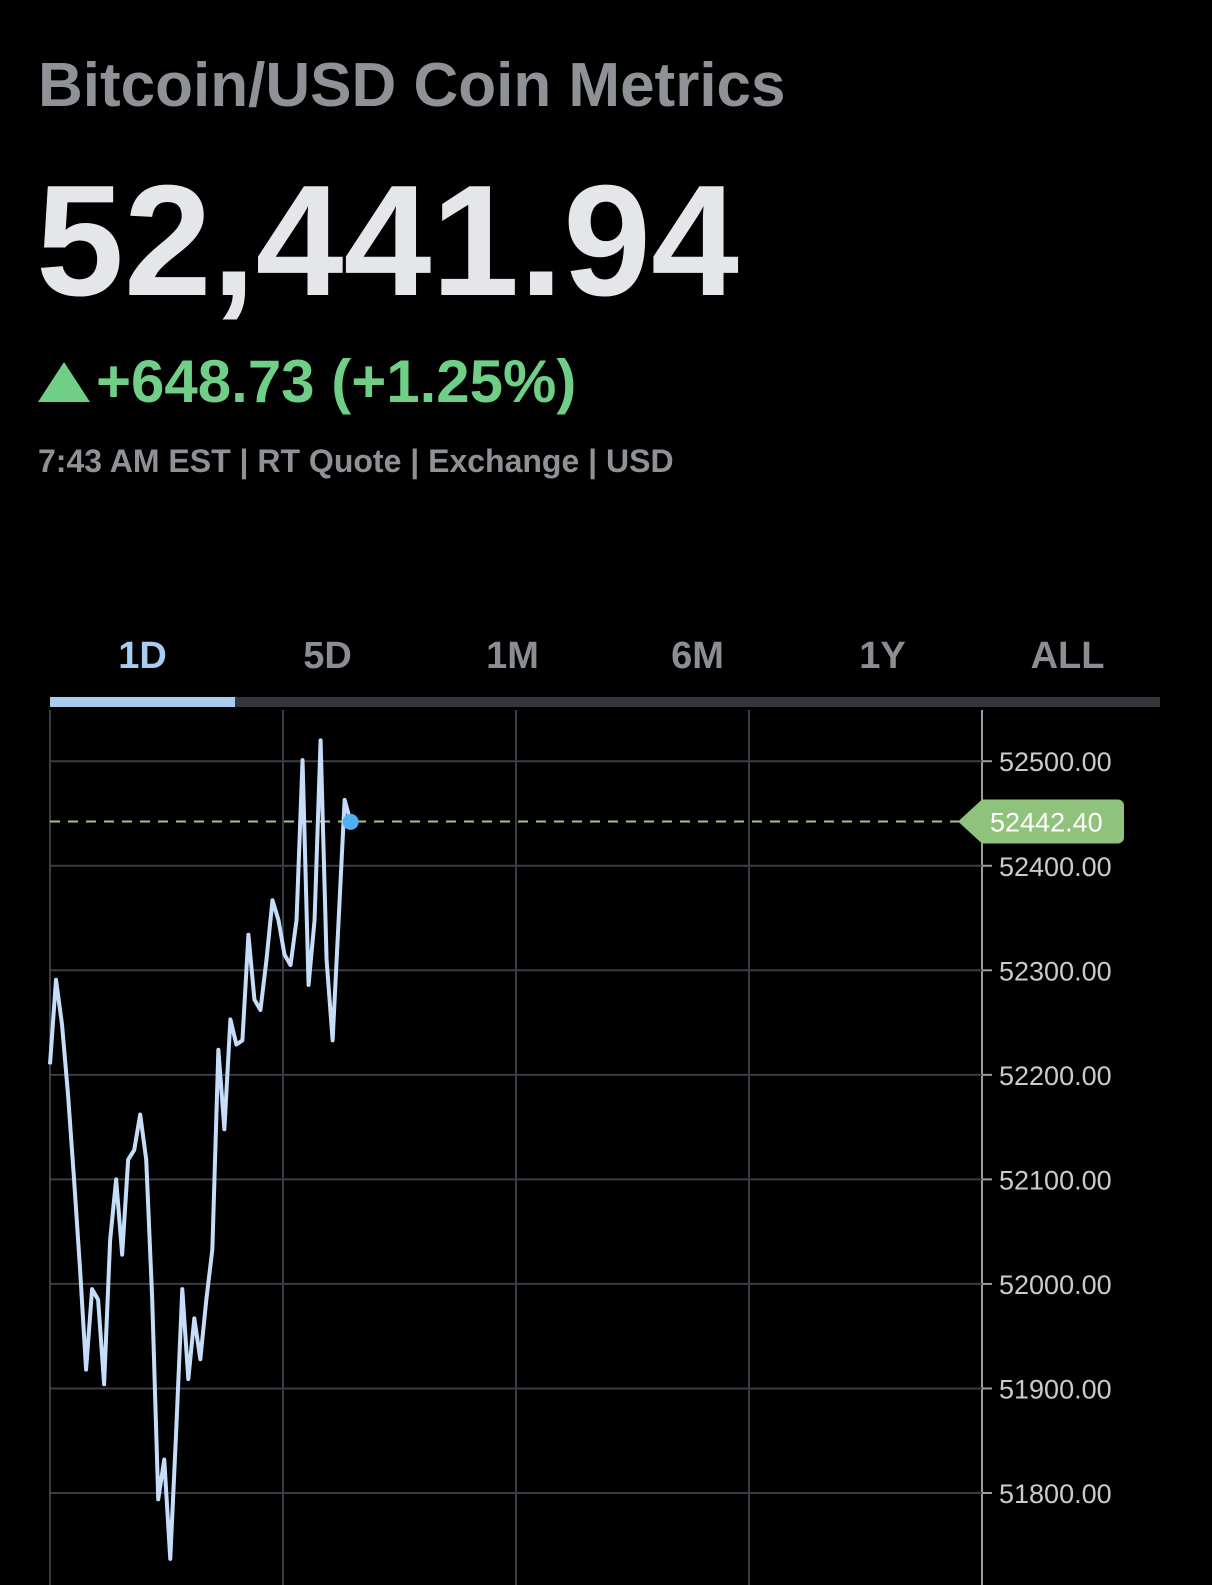  I want to click on tab-label: 5D, so click(327, 656).